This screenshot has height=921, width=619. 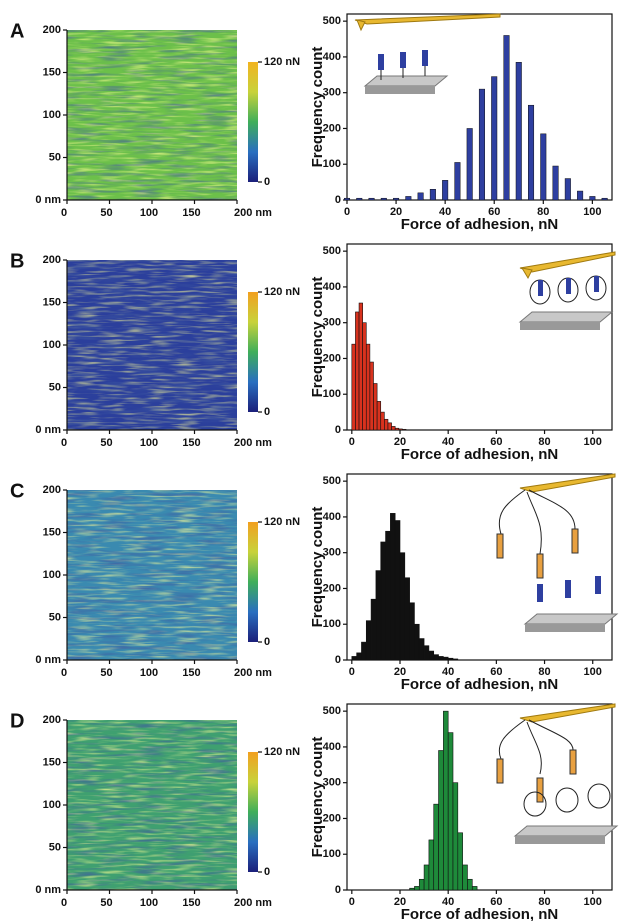 I want to click on x-tick-label: 60, so click(x=496, y=902).